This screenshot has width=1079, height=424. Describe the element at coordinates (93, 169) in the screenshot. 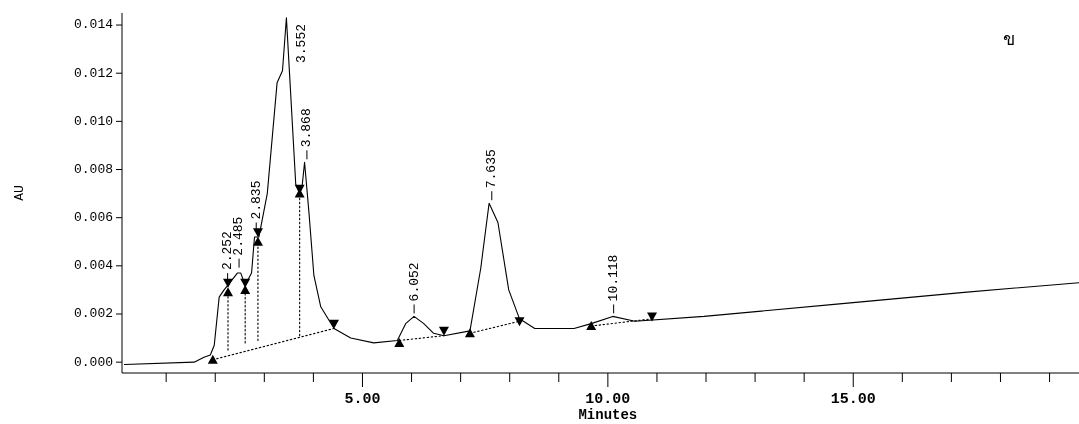

I see `y-tick-label: 0.008` at that location.